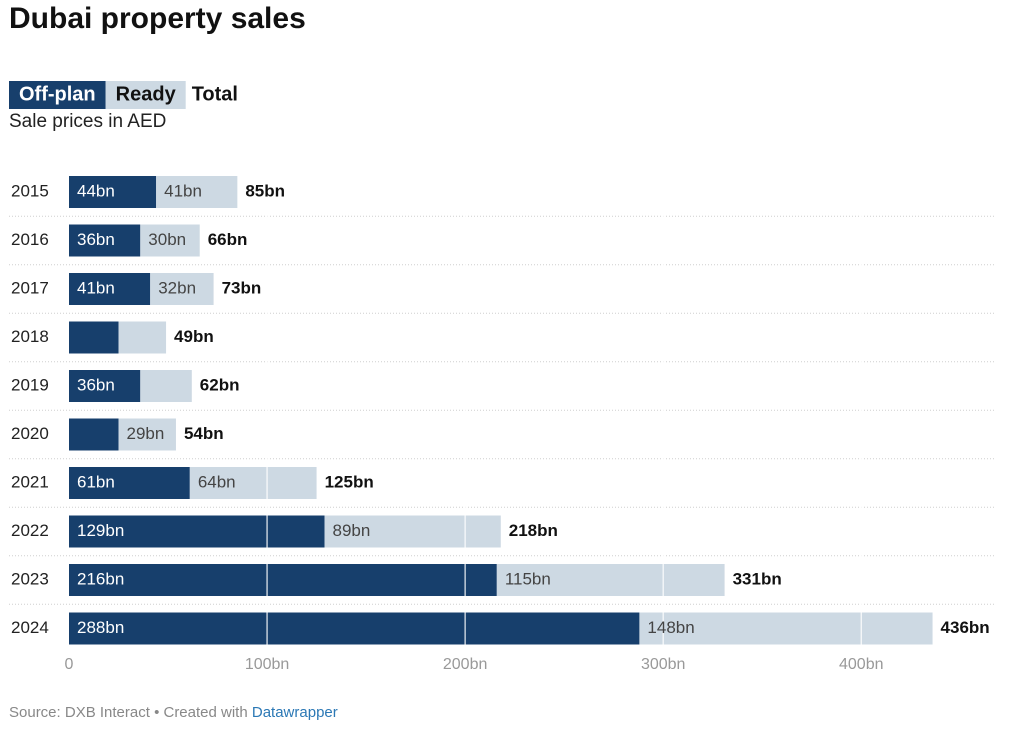  I want to click on source-link: Datawrapper, so click(295, 712).